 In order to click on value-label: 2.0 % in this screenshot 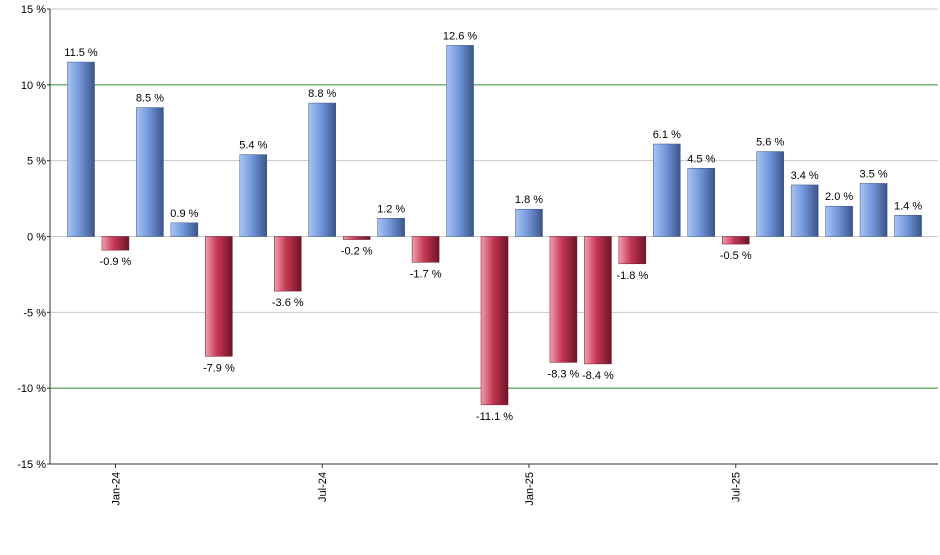, I will do `click(839, 197)`.